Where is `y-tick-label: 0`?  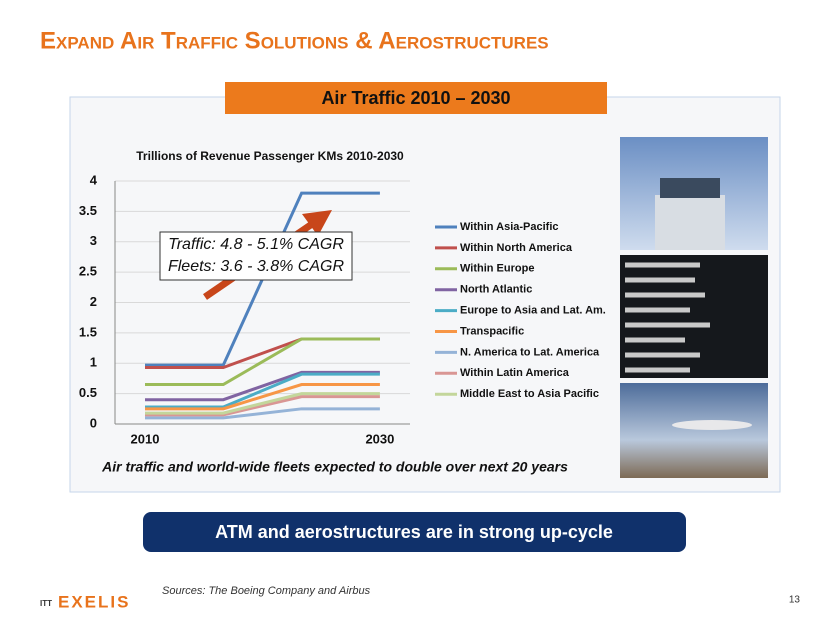 y-tick-label: 0 is located at coordinates (93, 422).